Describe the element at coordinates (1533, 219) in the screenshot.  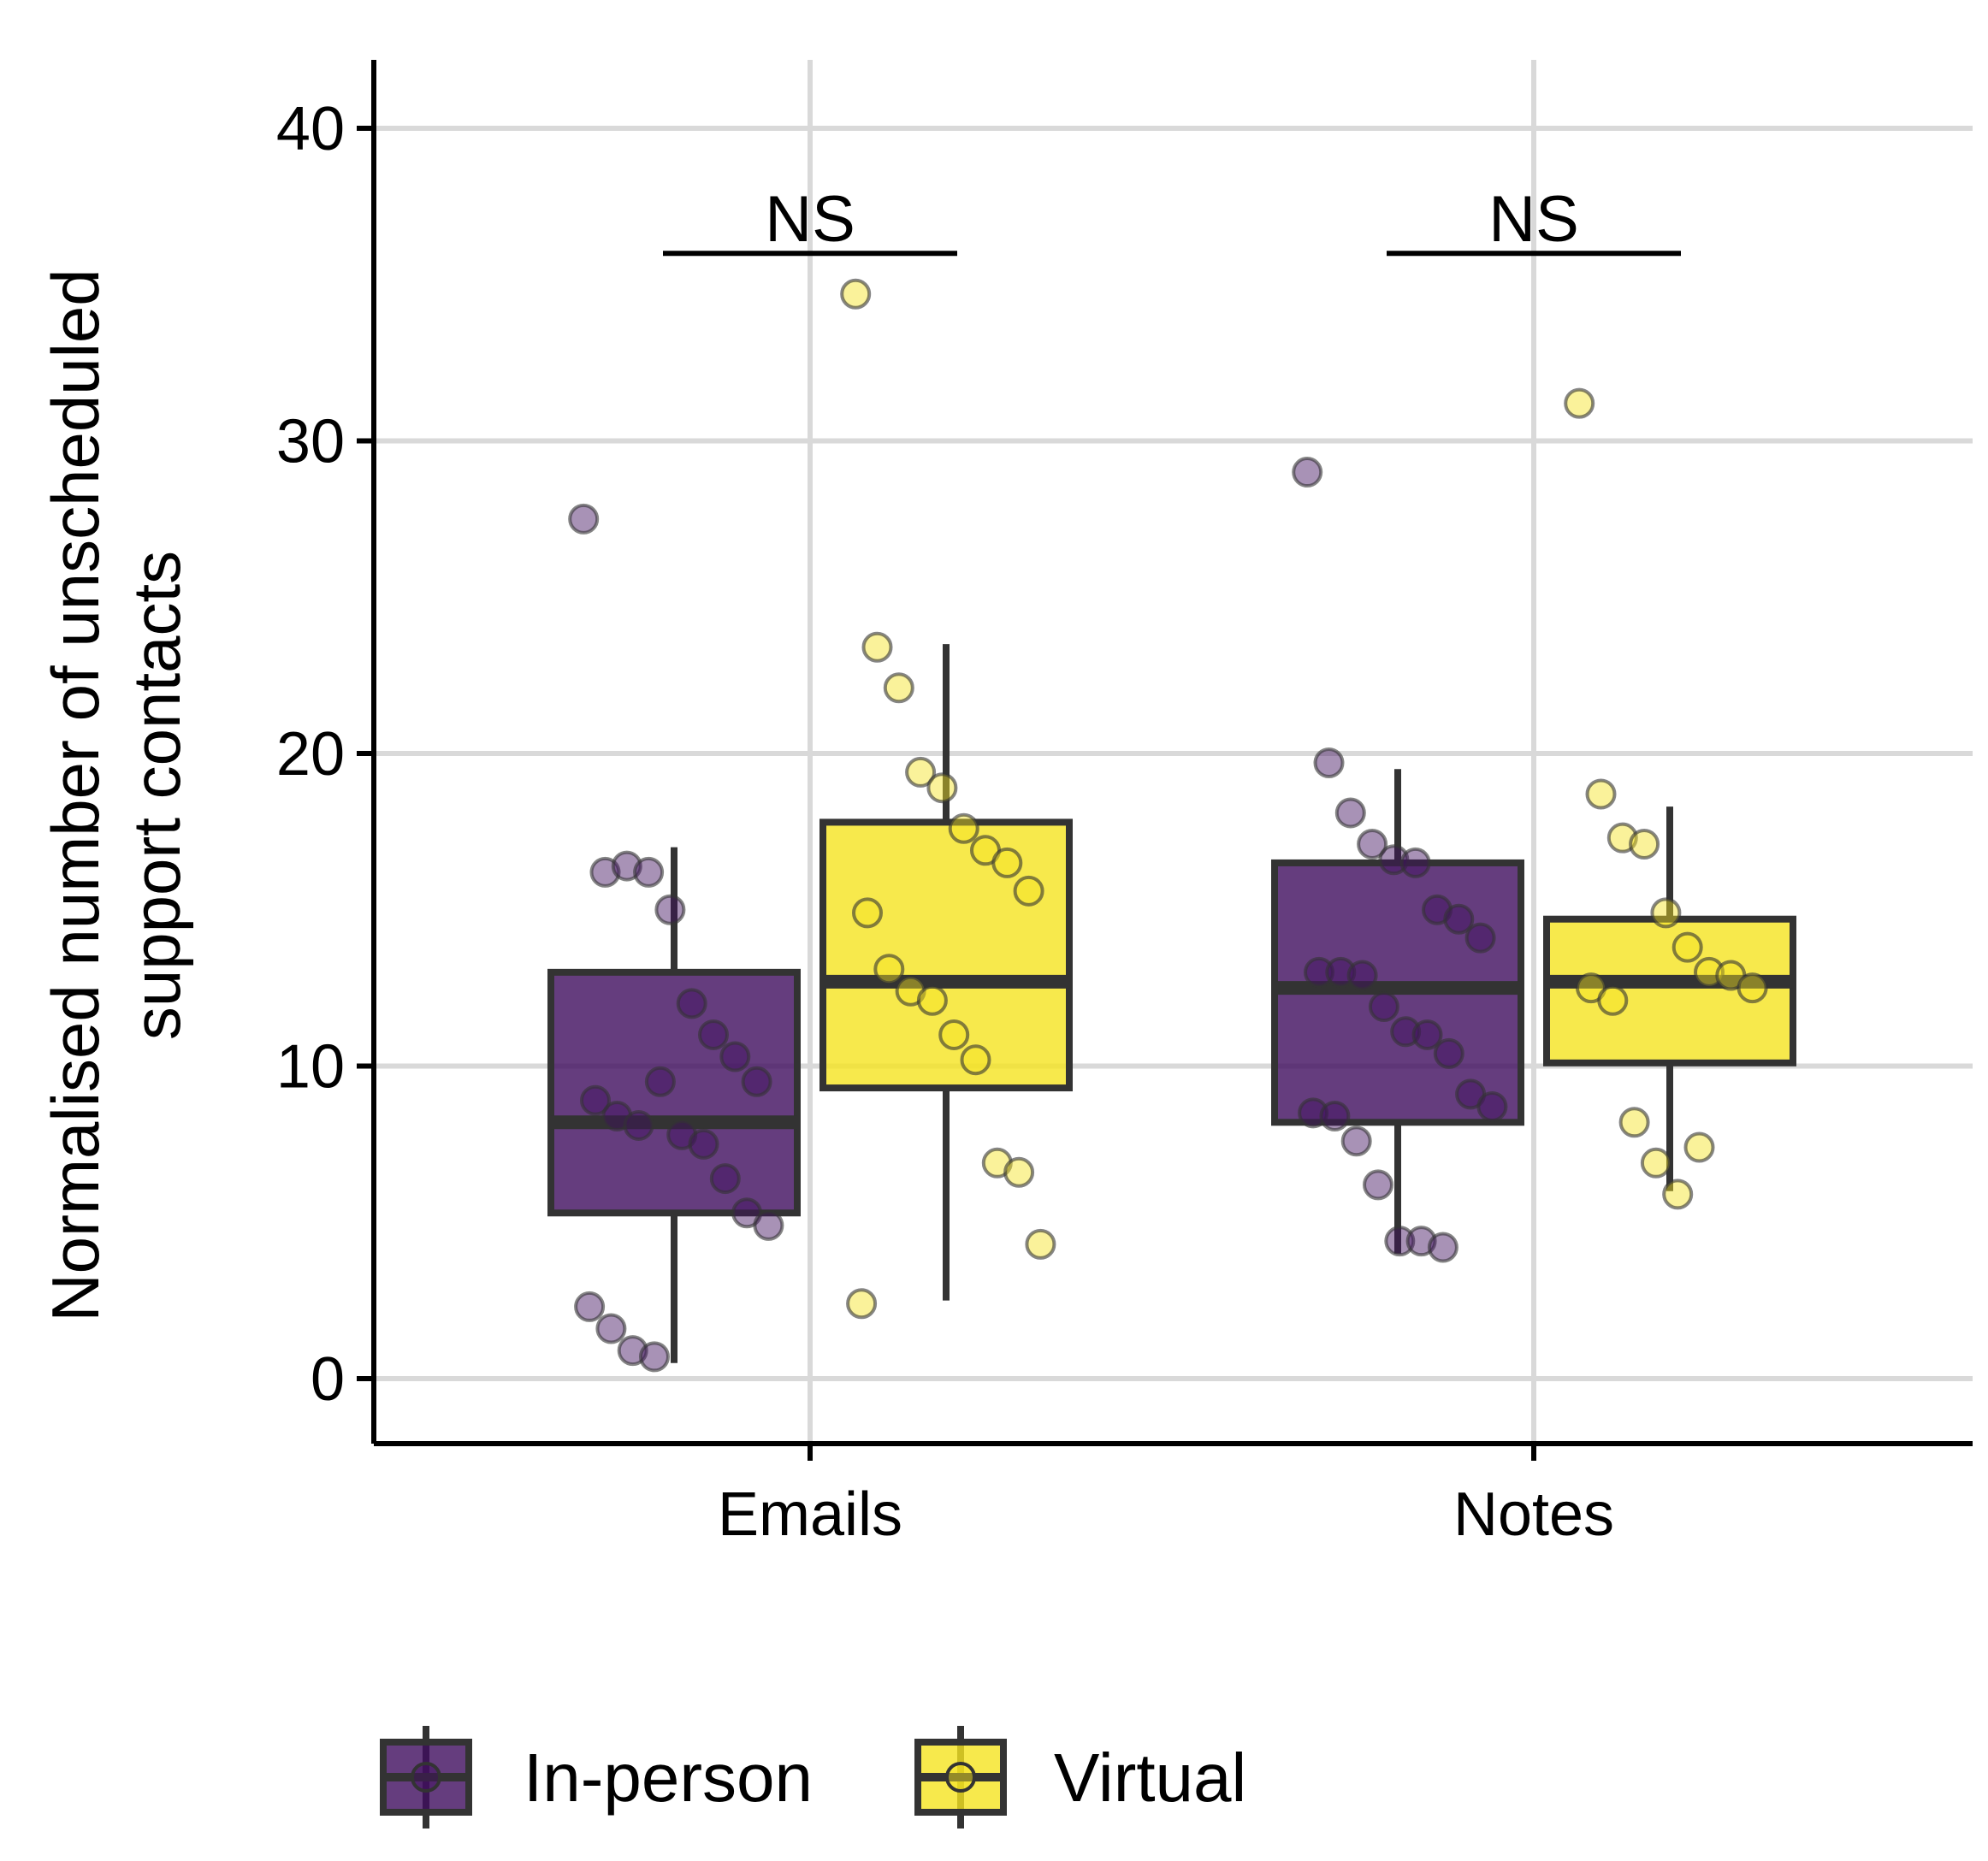
I see `significance-label-notes: NS` at that location.